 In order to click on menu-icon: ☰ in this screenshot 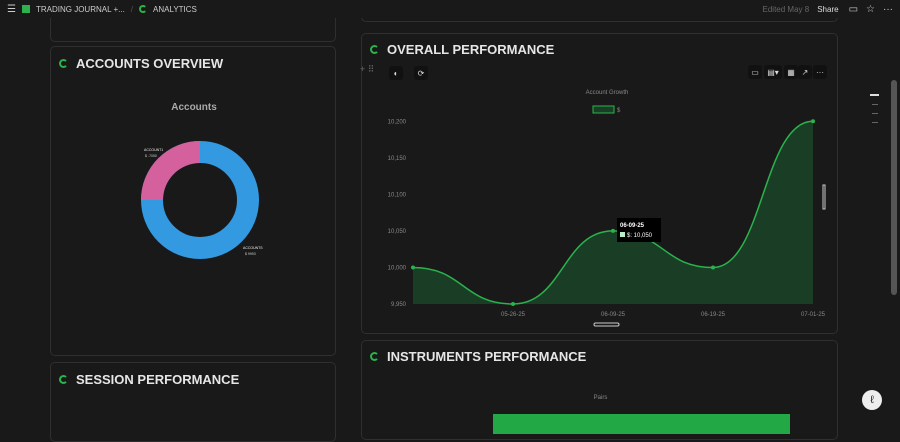, I will do `click(11, 9)`.